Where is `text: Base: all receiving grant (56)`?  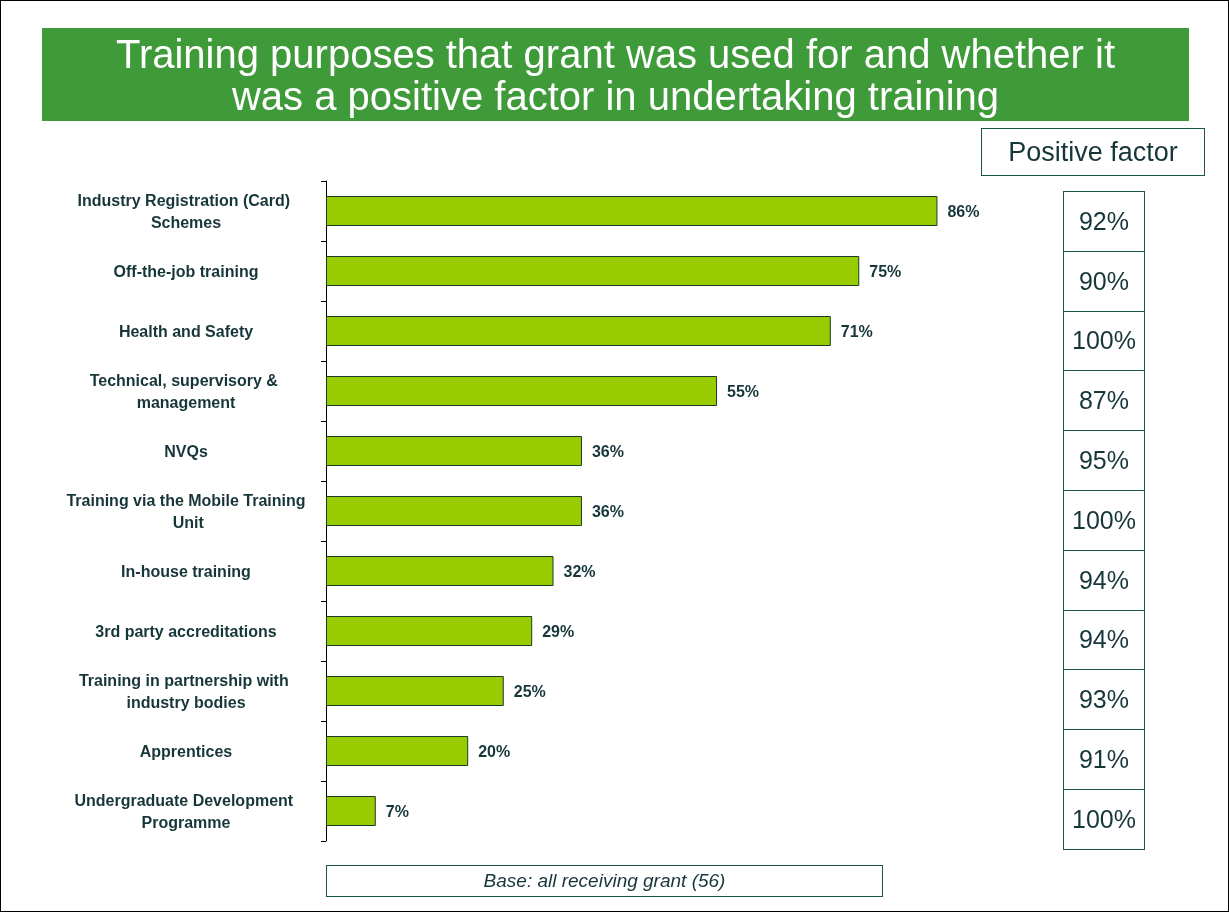
text: Base: all receiving grant (56) is located at coordinates (604, 881).